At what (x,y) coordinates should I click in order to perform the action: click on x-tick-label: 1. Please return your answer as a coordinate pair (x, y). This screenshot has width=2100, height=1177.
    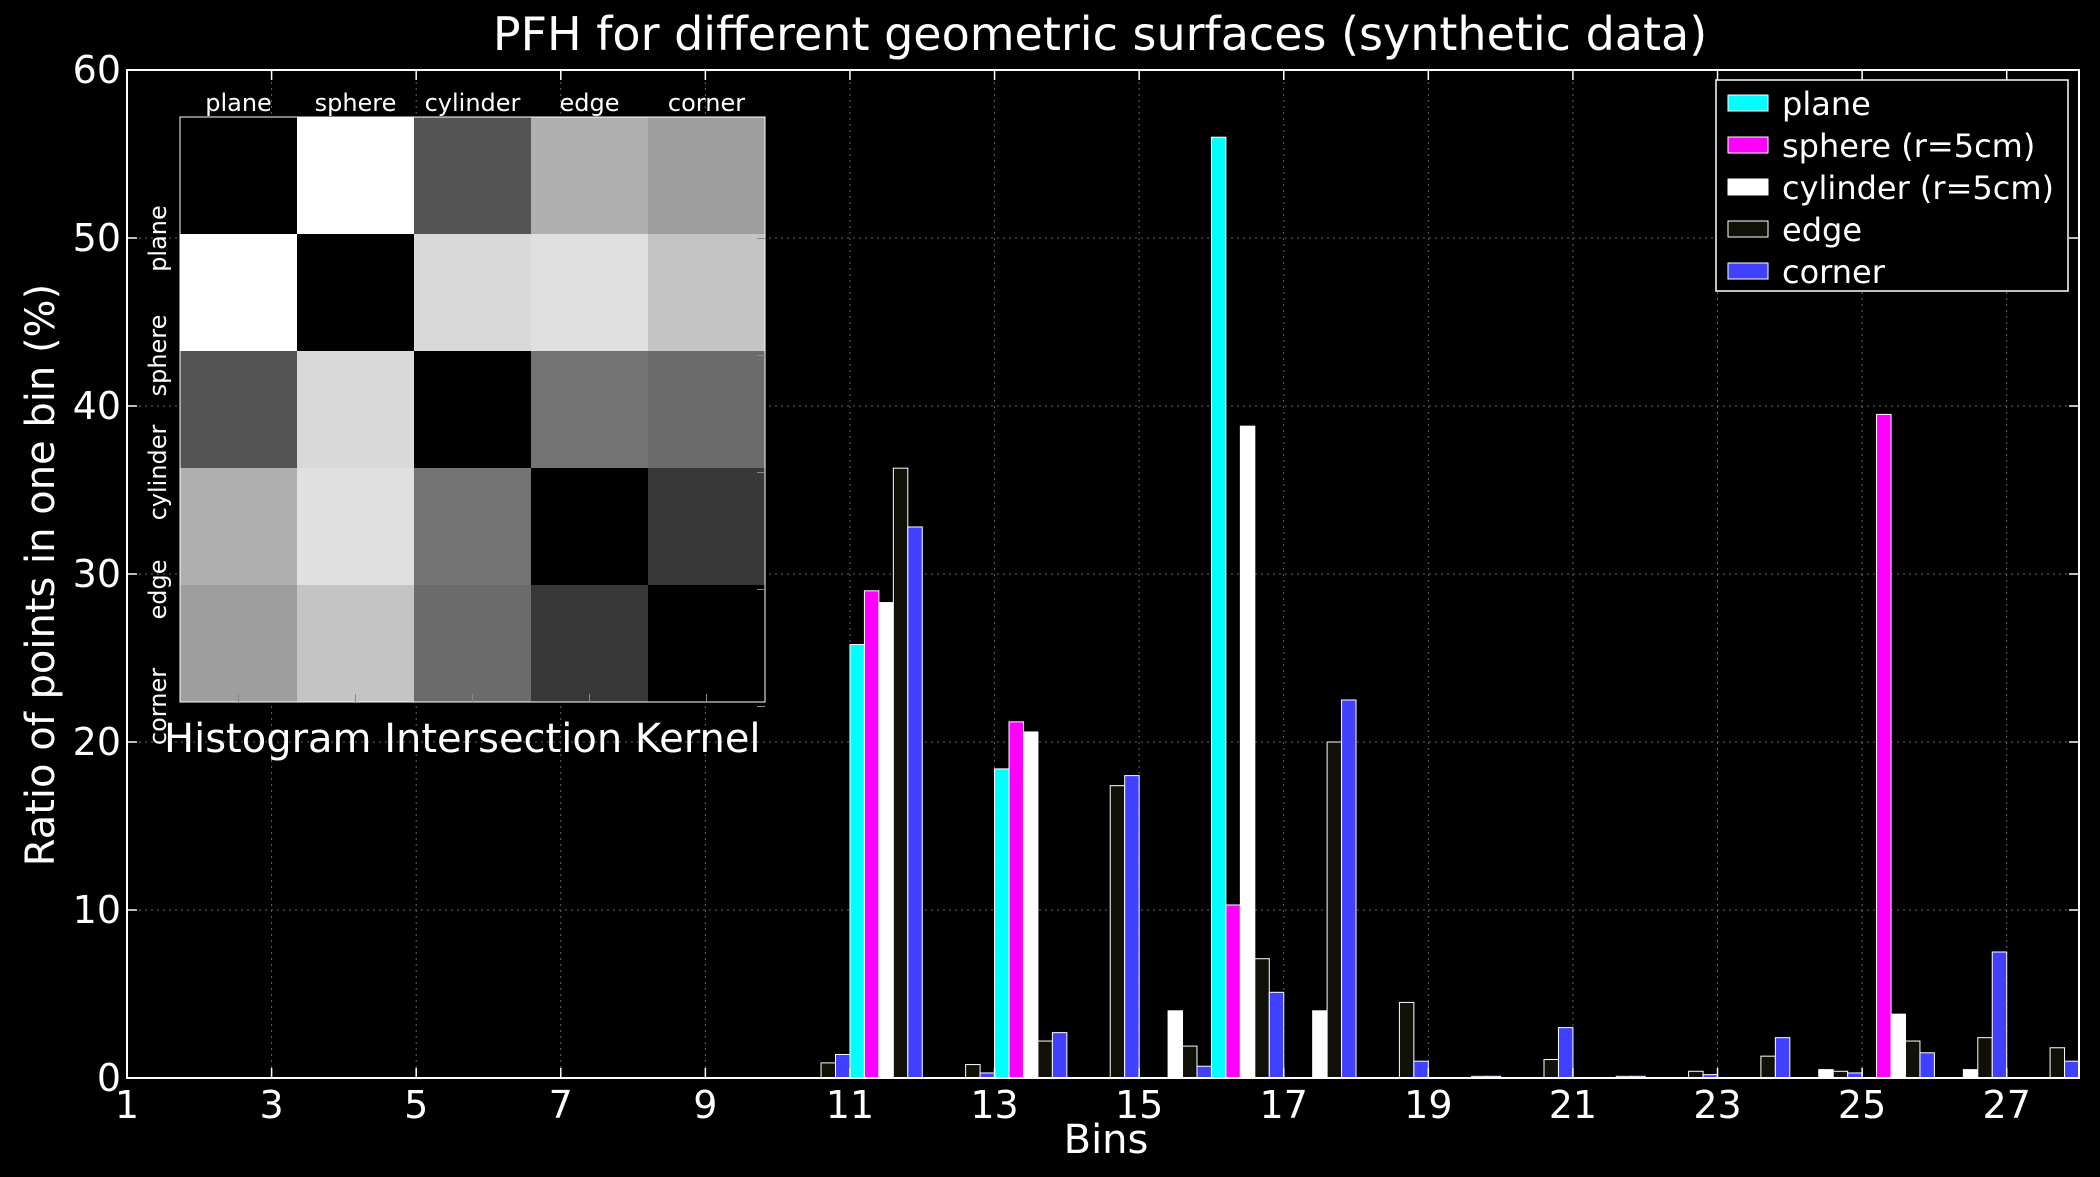
    Looking at the image, I should click on (127, 1105).